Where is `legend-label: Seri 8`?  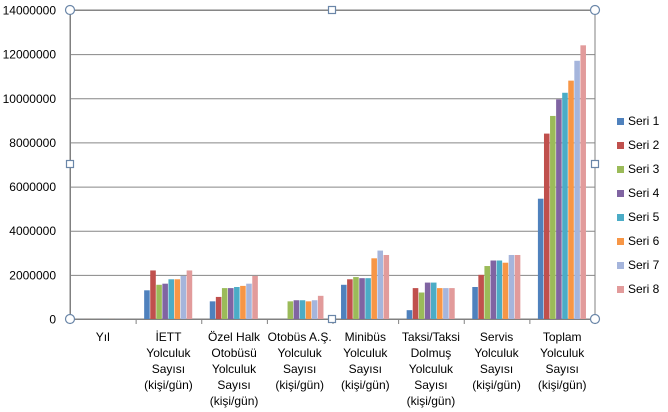 legend-label: Seri 8 is located at coordinates (644, 289).